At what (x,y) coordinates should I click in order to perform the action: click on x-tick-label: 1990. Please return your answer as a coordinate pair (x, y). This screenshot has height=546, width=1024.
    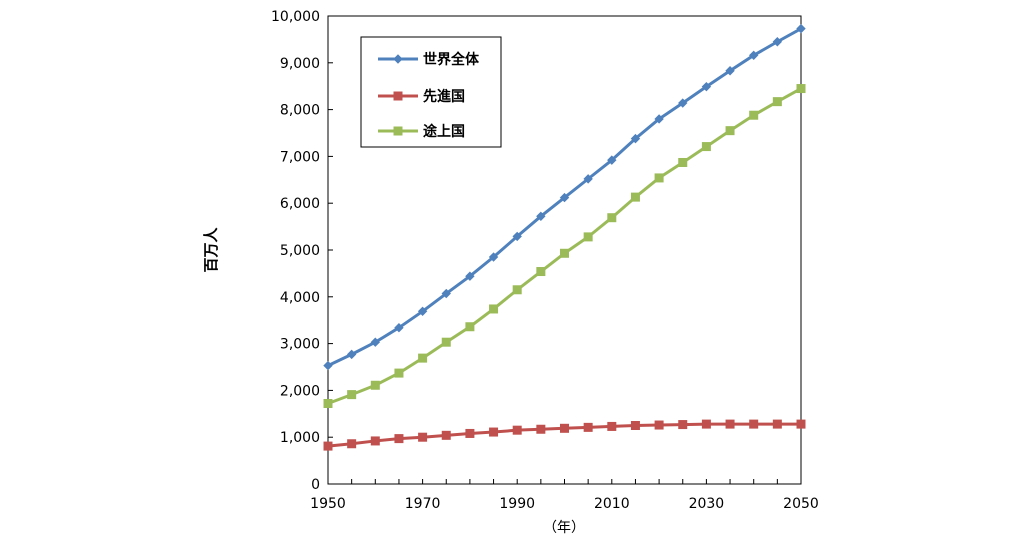
    Looking at the image, I should click on (517, 504).